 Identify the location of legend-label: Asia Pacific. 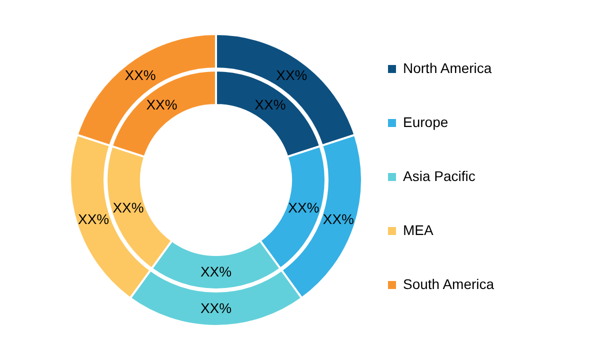
(439, 176).